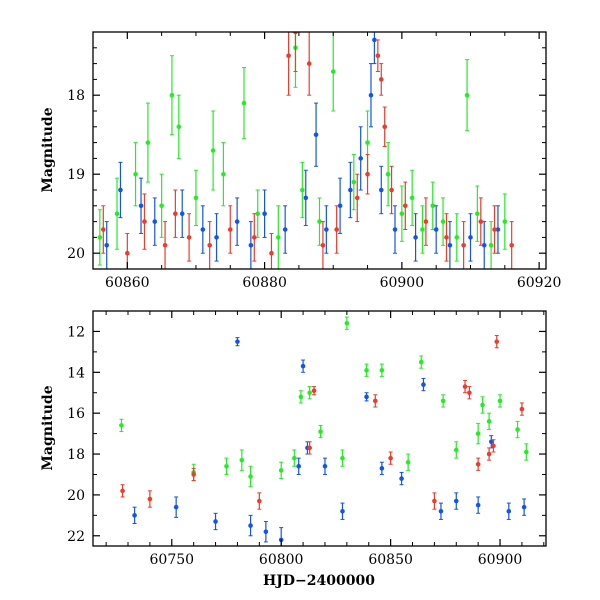 This screenshot has height=600, width=600. What do you see at coordinates (76, 414) in the screenshot?
I see `y-tick-label: 16` at bounding box center [76, 414].